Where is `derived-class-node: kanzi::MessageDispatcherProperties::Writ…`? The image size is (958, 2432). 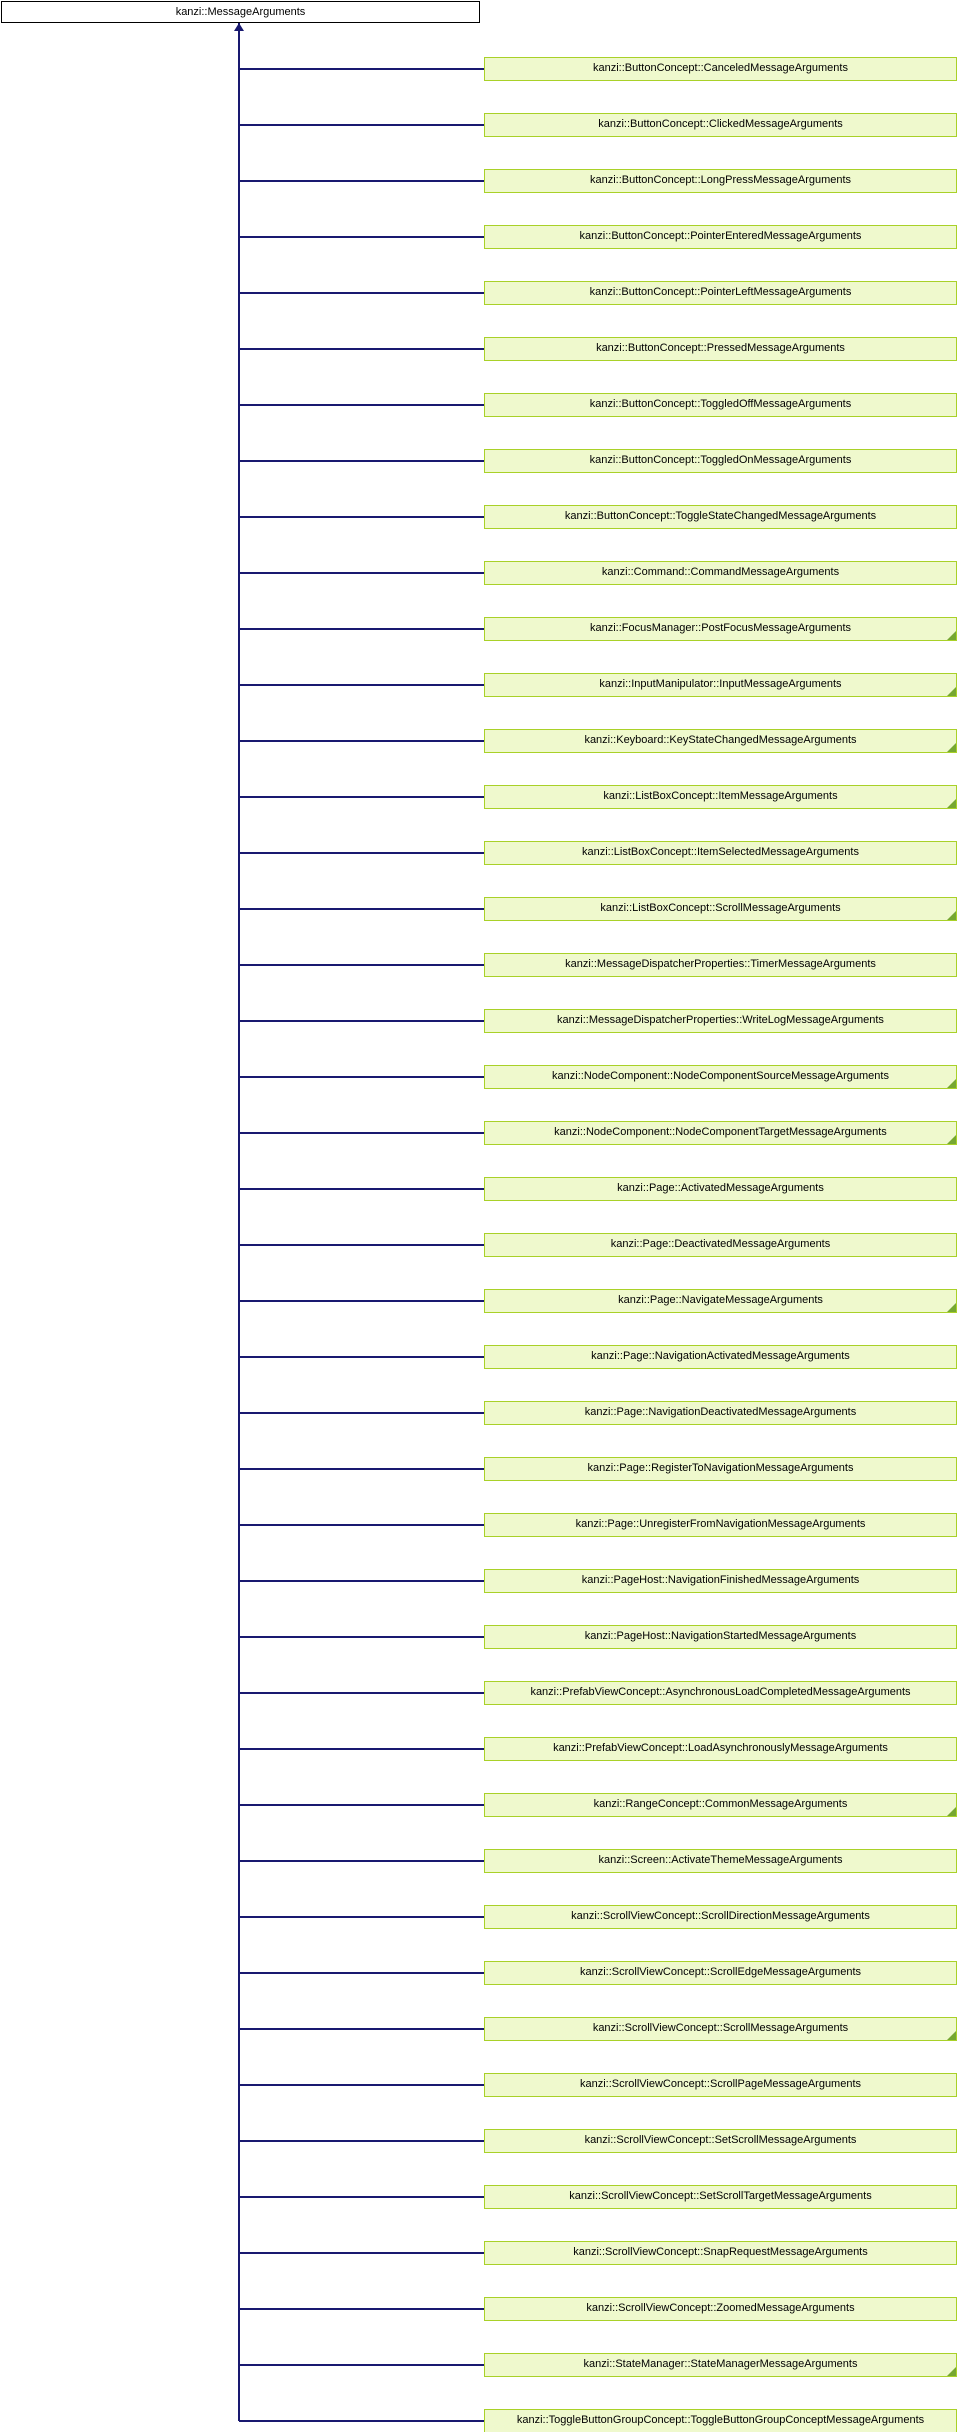 derived-class-node: kanzi::MessageDispatcherProperties::Writ… is located at coordinates (720, 1021).